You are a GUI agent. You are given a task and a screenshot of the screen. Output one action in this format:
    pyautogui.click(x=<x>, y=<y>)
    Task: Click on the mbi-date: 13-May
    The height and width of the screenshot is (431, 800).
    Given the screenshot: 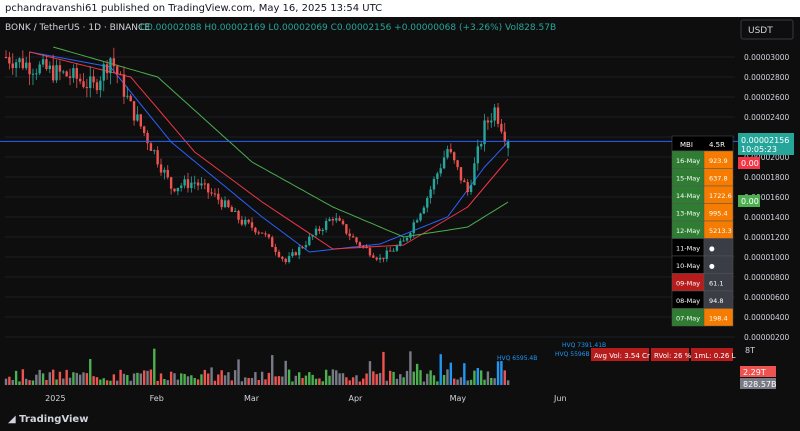 What is the action you would take?
    pyautogui.click(x=688, y=214)
    